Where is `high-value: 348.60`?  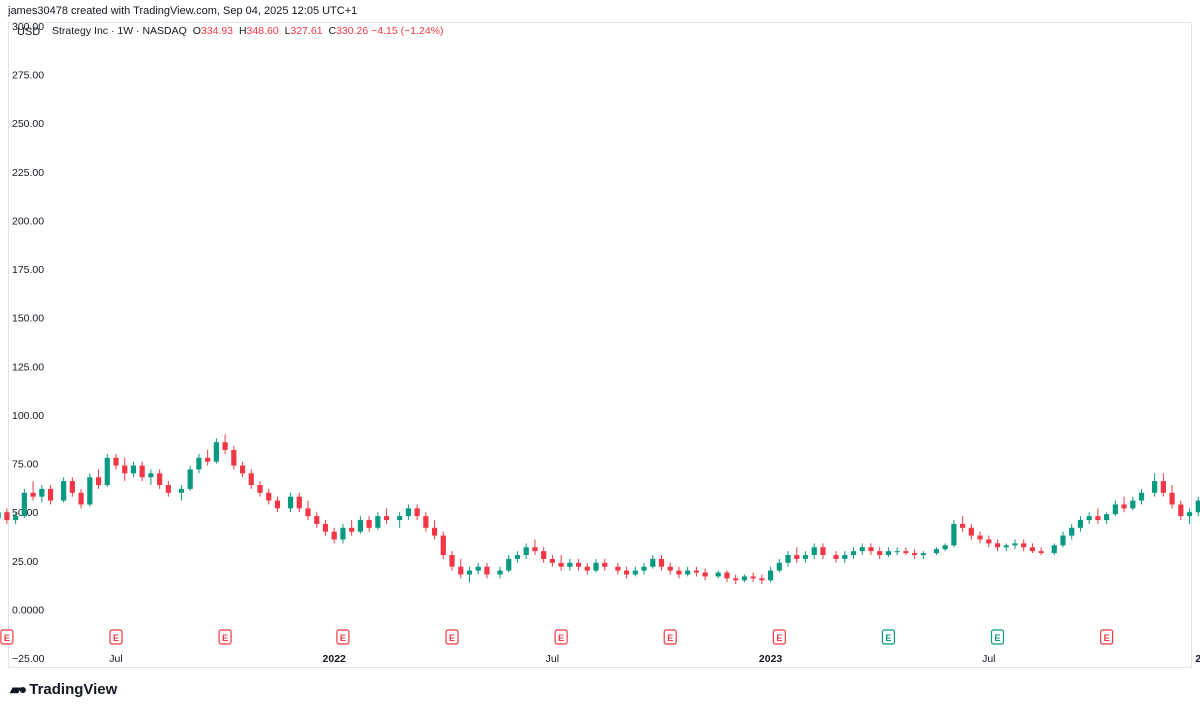 high-value: 348.60 is located at coordinates (262, 31).